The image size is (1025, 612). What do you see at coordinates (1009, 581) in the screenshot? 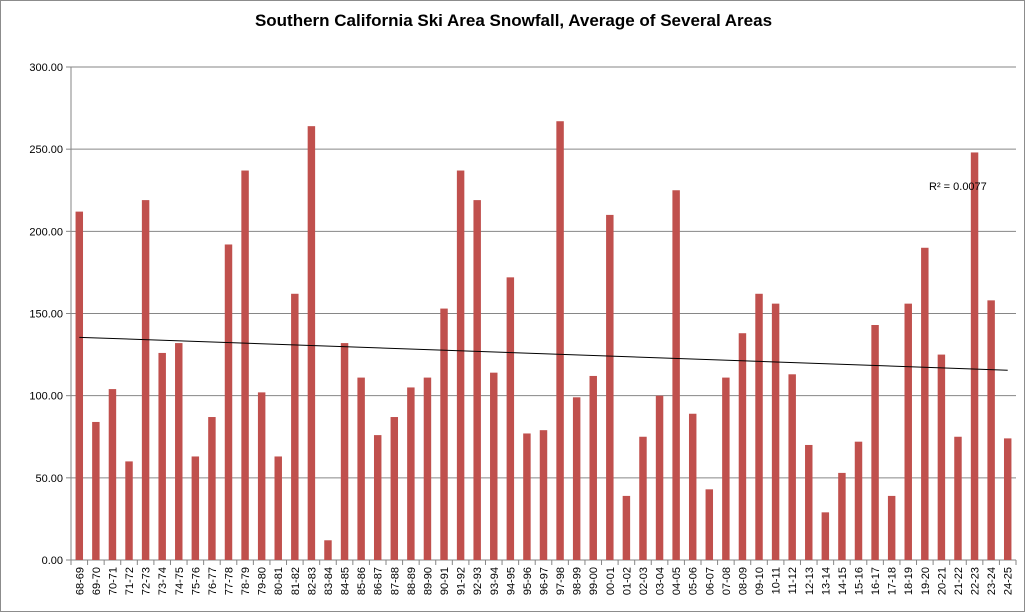
I see `x-tick-label: 24-25` at bounding box center [1009, 581].